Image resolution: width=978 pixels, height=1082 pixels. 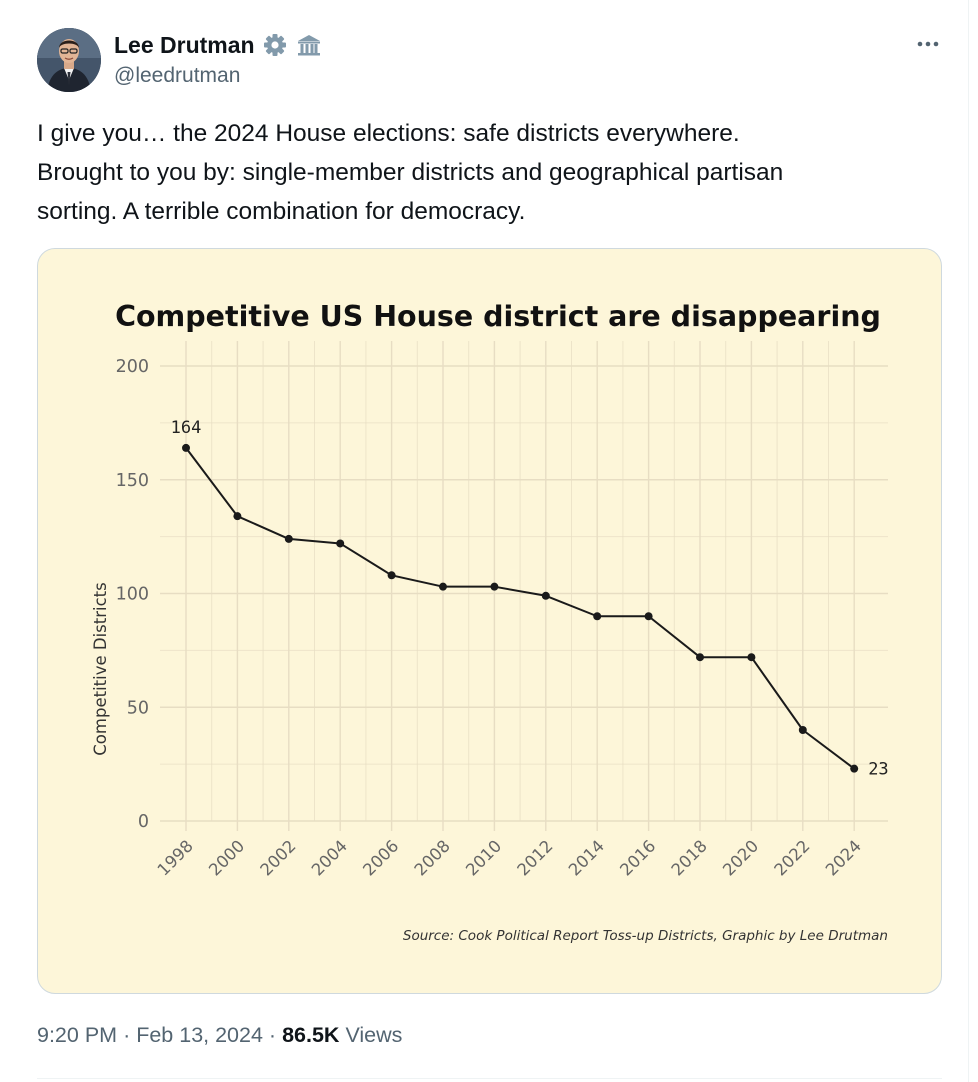 What do you see at coordinates (534, 857) in the screenshot?
I see `x-tick-label: 2012` at bounding box center [534, 857].